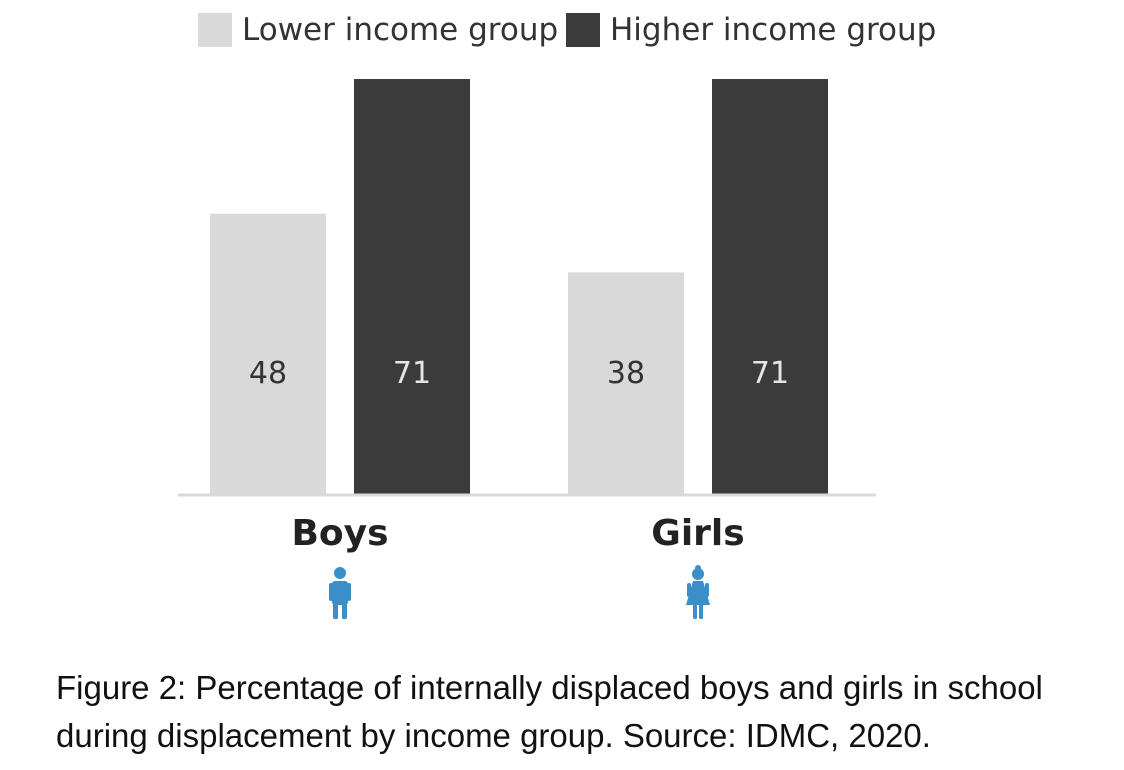 Image resolution: width=1124 pixels, height=770 pixels. Describe the element at coordinates (626, 373) in the screenshot. I see `bar-value-label-girls-lower-income: 38` at that location.